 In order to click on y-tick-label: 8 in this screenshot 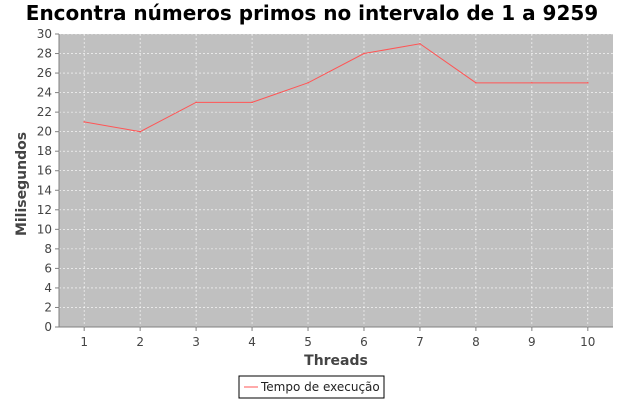, I will do `click(48, 249)`.